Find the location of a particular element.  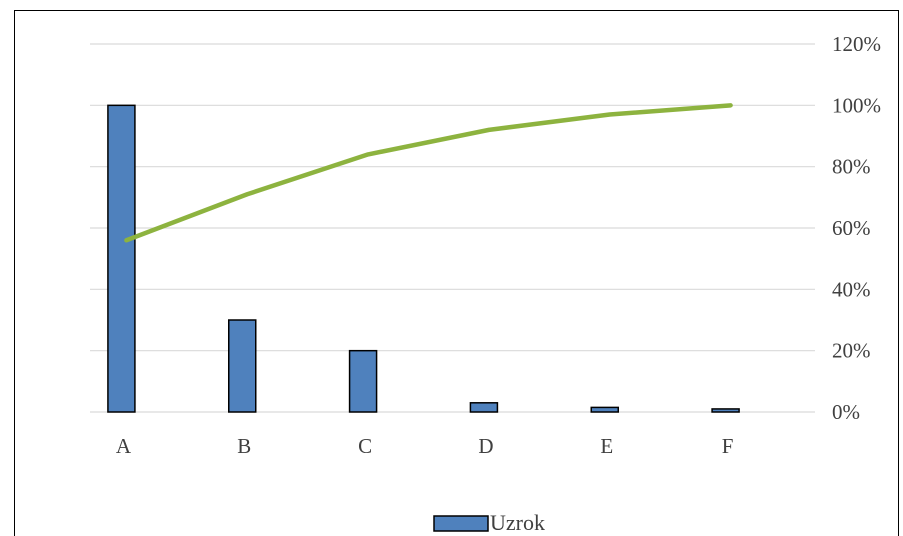

x-tick-label: F is located at coordinates (728, 446).